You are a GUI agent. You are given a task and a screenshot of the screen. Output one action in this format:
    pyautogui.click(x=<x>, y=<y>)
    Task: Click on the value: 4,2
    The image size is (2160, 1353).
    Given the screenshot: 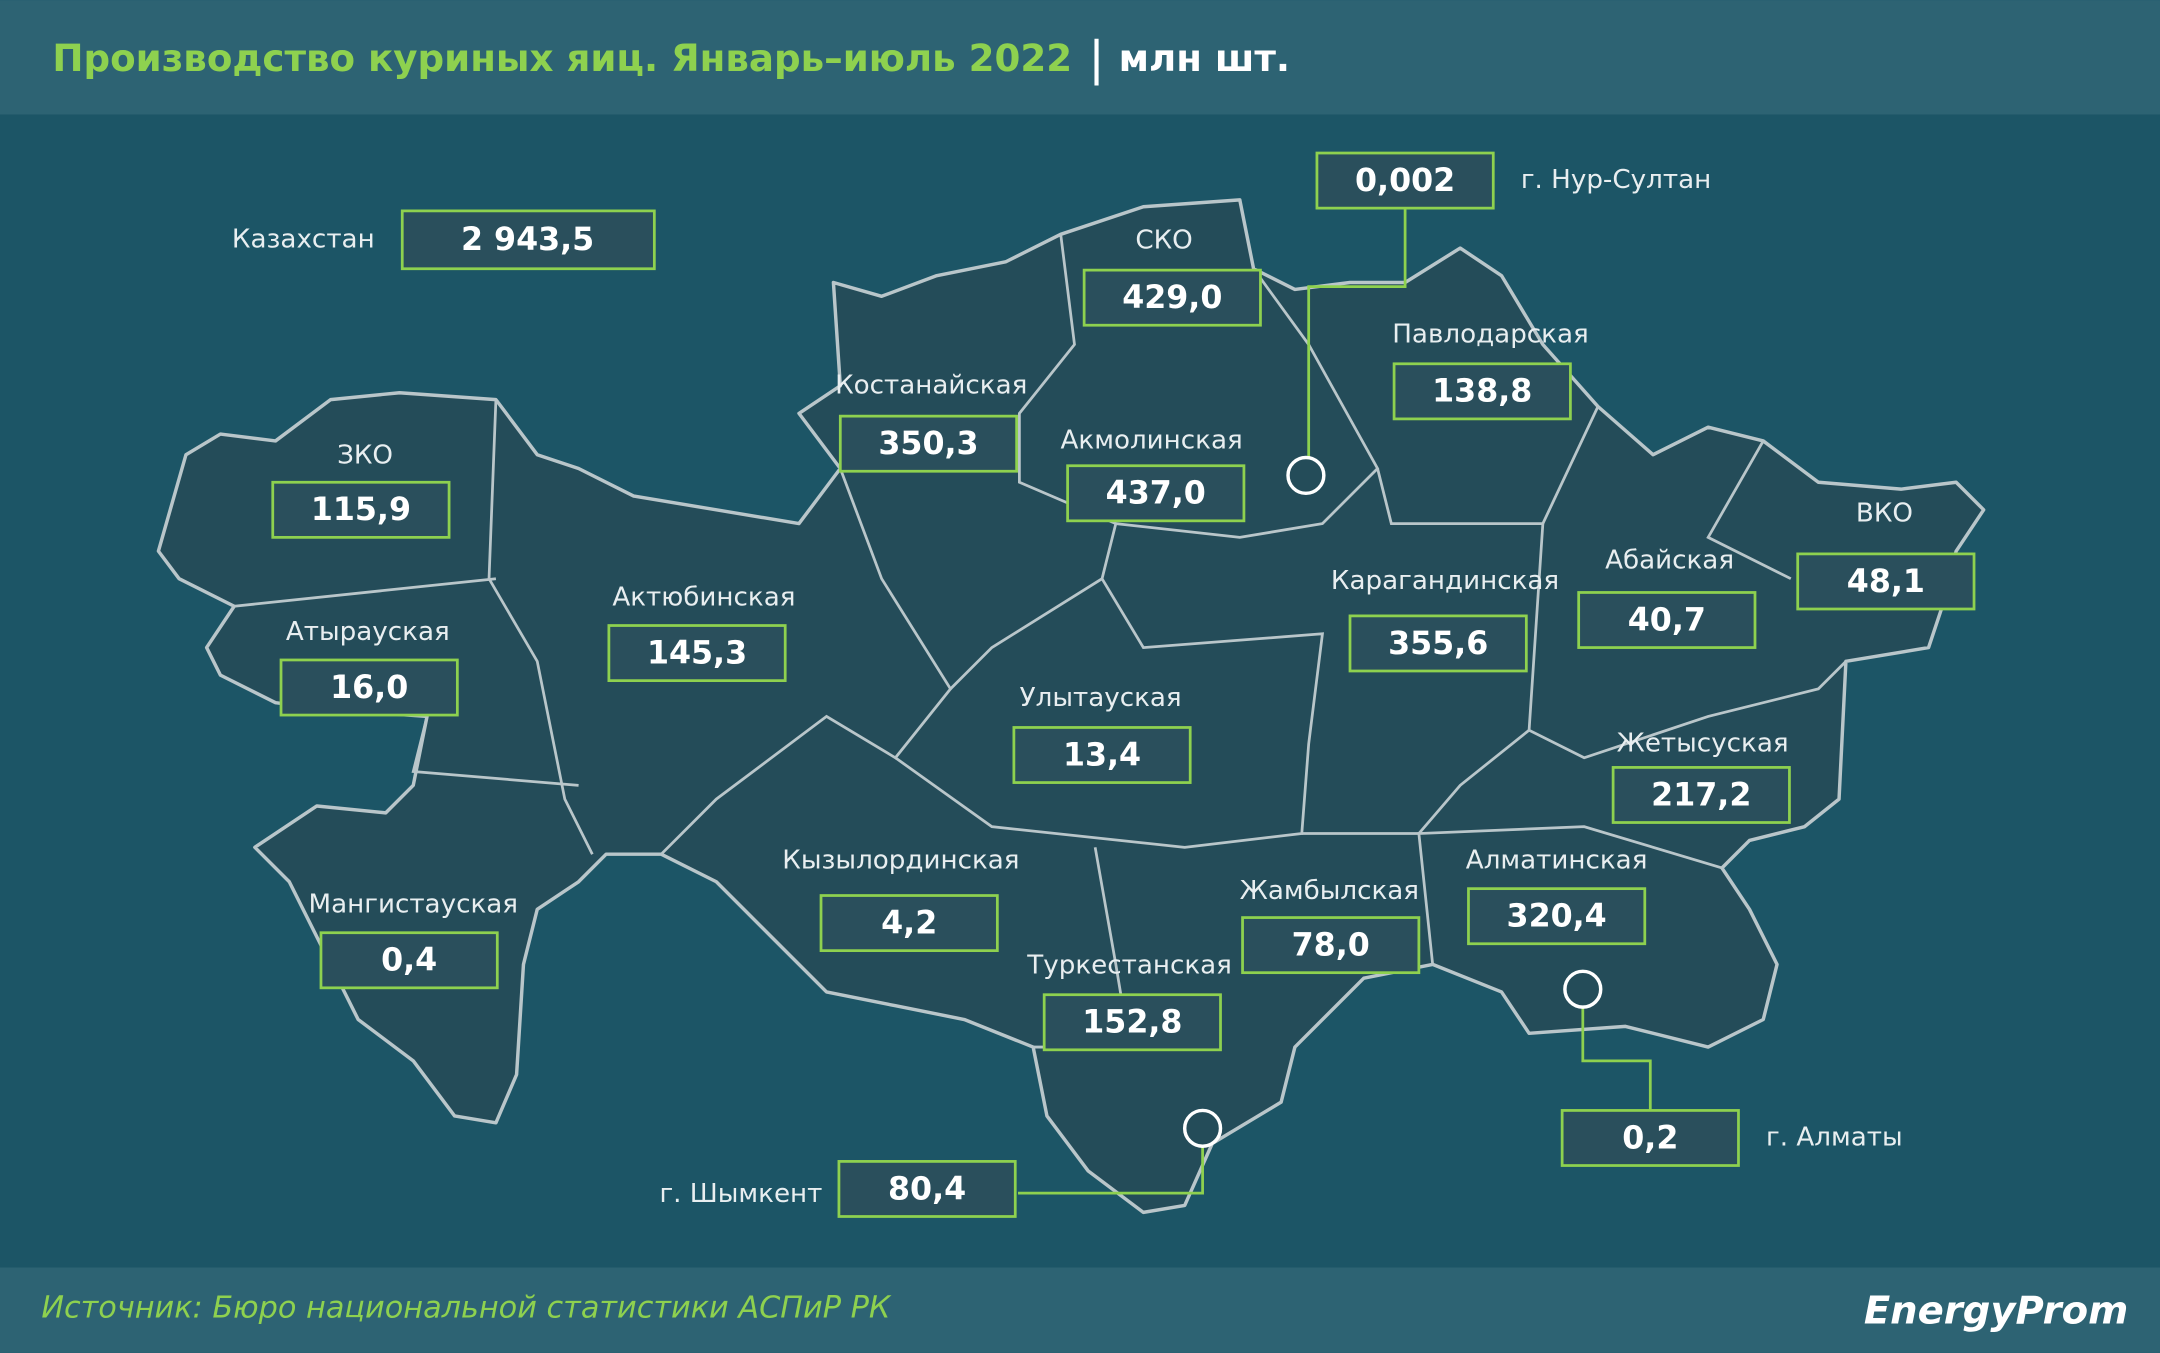 What is the action you would take?
    pyautogui.click(x=909, y=923)
    